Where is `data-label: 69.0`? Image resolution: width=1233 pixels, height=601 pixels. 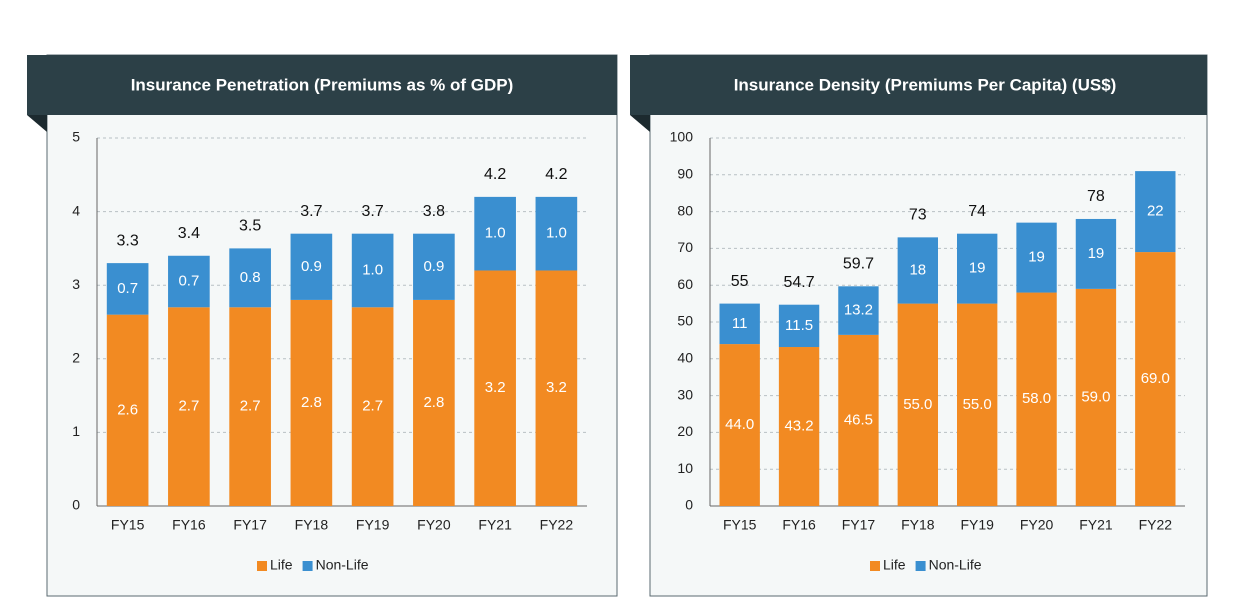 data-label: 69.0 is located at coordinates (1155, 378).